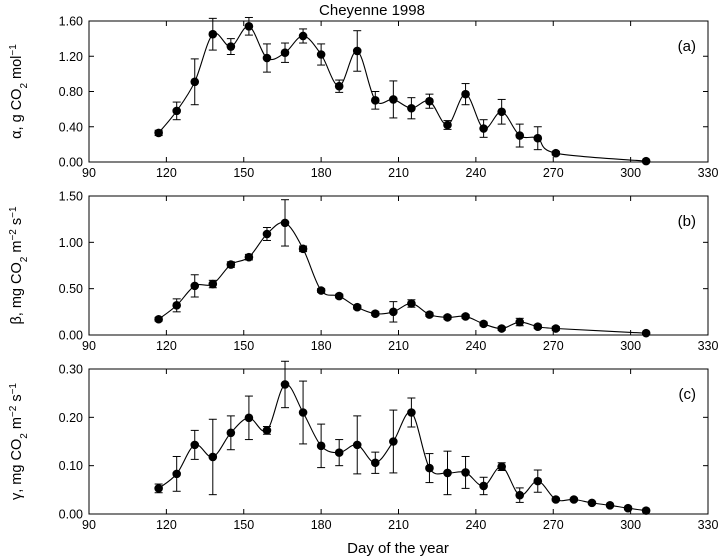 The width and height of the screenshot is (720, 558). Describe the element at coordinates (71, 127) in the screenshot. I see `y-tick-label: 0.40` at that location.